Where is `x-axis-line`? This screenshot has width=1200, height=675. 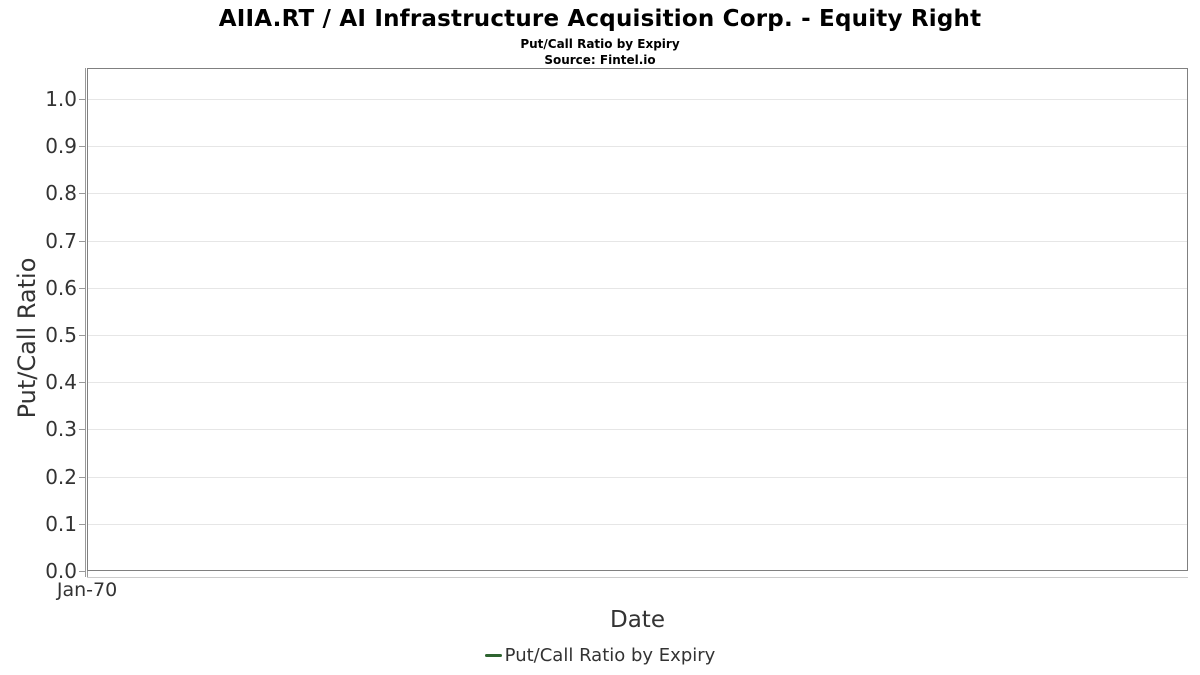 x-axis-line is located at coordinates (637, 577).